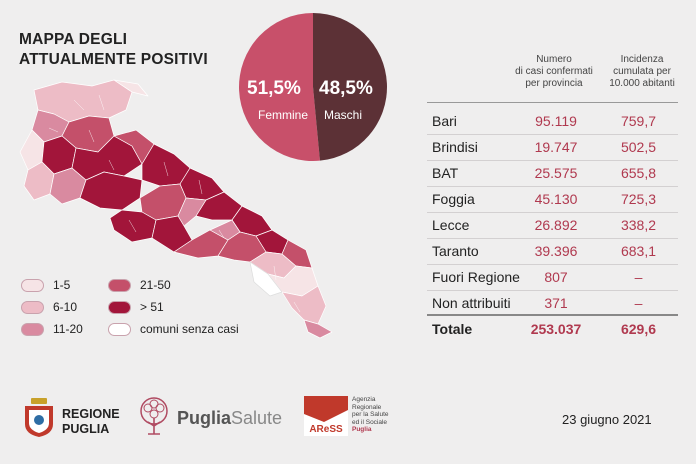 The height and width of the screenshot is (464, 696). Describe the element at coordinates (113, 50) in the screenshot. I see `map-title: MAPPA DEGLI ATTUALMENTE POSITIVI` at that location.